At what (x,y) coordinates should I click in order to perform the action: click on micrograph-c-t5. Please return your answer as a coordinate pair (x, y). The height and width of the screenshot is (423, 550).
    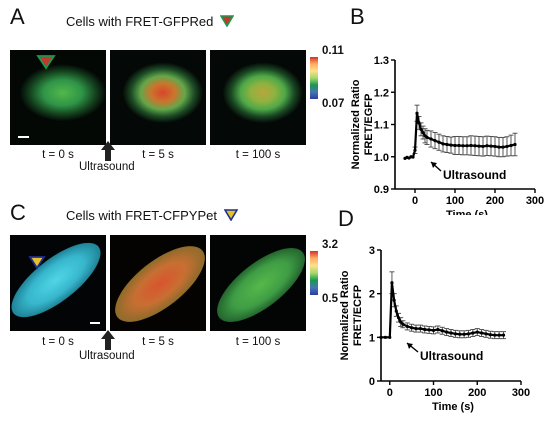
    Looking at the image, I should click on (158, 283).